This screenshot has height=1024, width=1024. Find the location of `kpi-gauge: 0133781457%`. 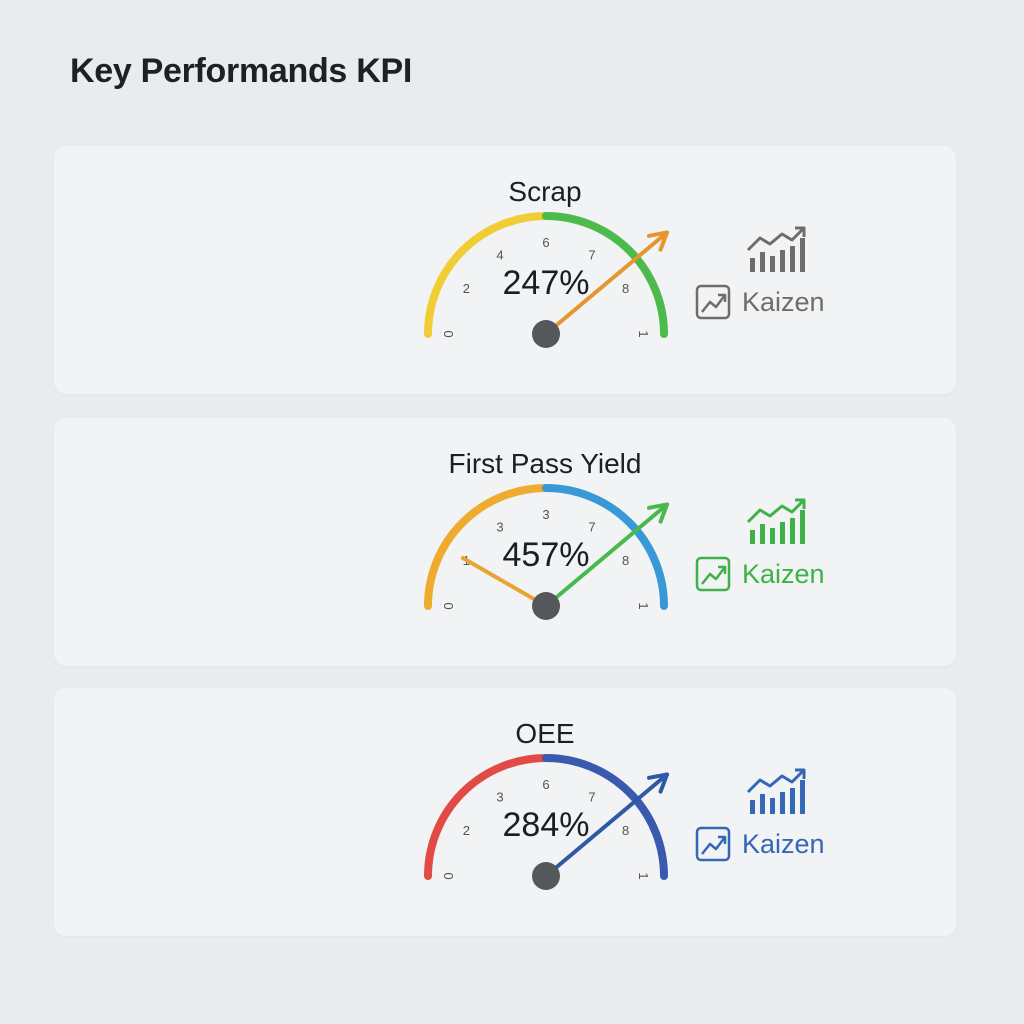

kpi-gauge: 0133781457% is located at coordinates (544, 573).